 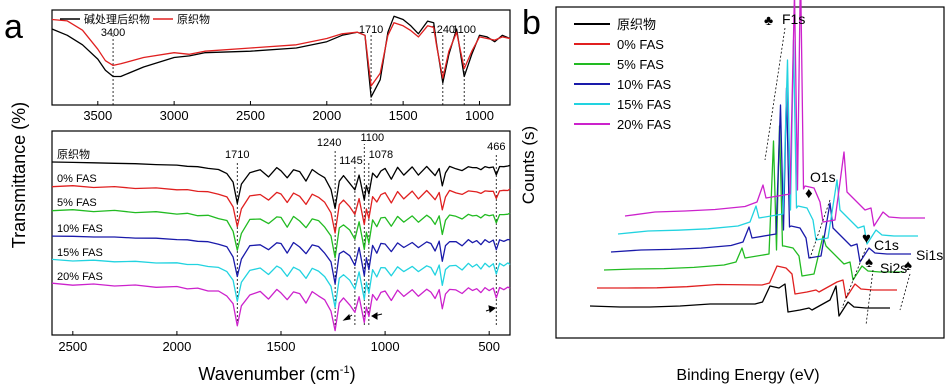 What do you see at coordinates (929, 255) in the screenshot?
I see `si1s-label: Si1s` at bounding box center [929, 255].